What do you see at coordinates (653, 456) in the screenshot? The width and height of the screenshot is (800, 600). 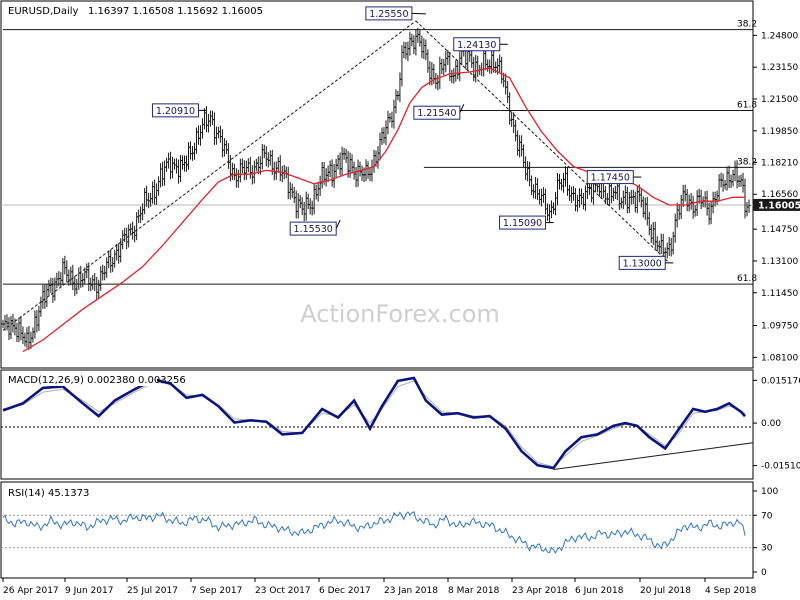 I see `macd-trendline` at bounding box center [653, 456].